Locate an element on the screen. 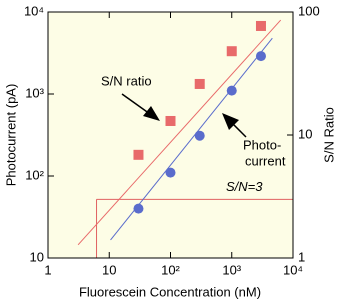  x-tick-label: 1 is located at coordinates (47, 269).